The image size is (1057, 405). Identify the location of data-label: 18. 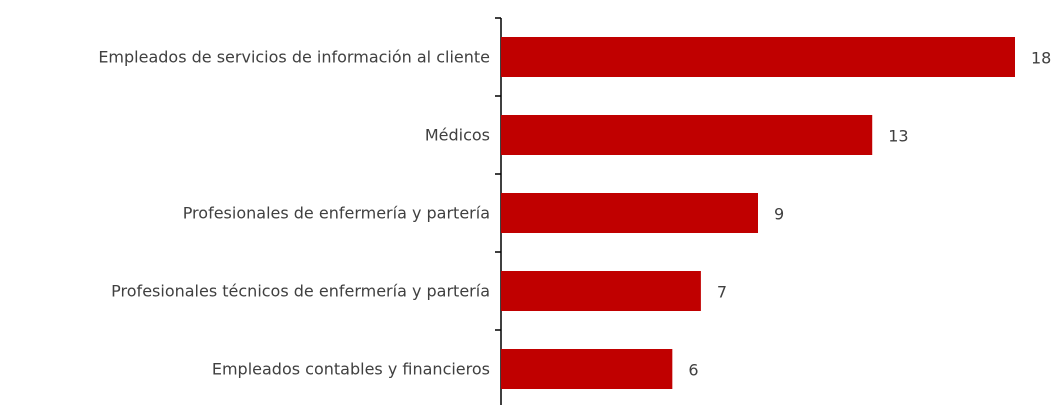
(1041, 58).